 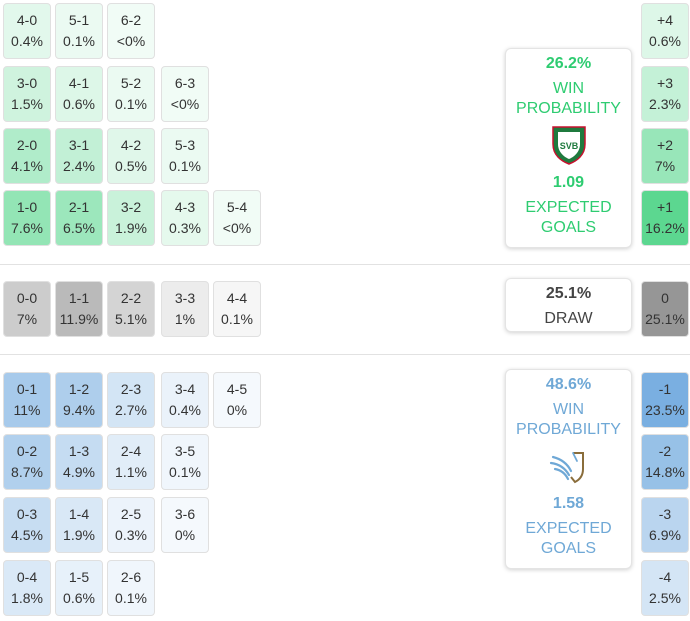 I want to click on scoreline-probability: 6.9%, so click(x=665, y=535).